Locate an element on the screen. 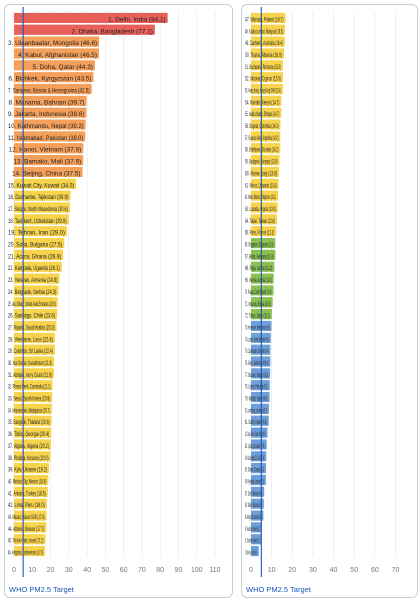 The width and height of the screenshot is (420, 600). left-bar-label: 23. Yerevan, Armenia (24.9) is located at coordinates (32, 280).